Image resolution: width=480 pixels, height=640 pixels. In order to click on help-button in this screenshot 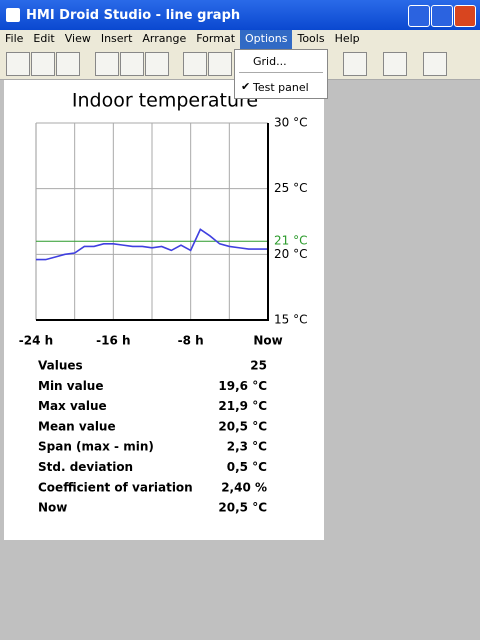, I will do `click(435, 64)`.